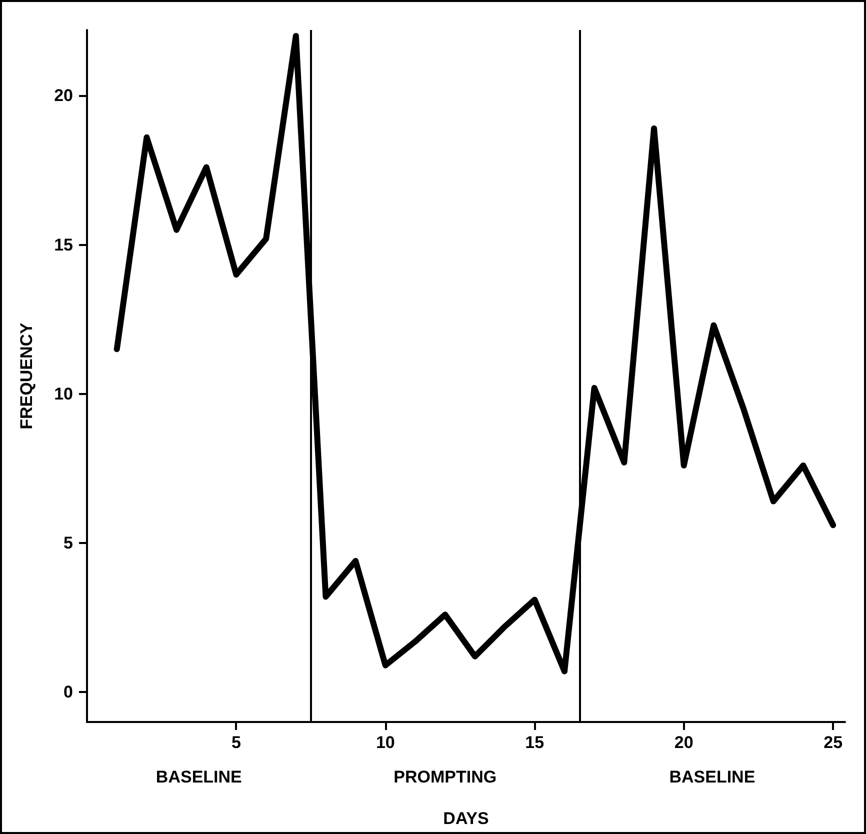 The width and height of the screenshot is (866, 834). Describe the element at coordinates (68, 692) in the screenshot. I see `y-tick-label: 0` at that location.